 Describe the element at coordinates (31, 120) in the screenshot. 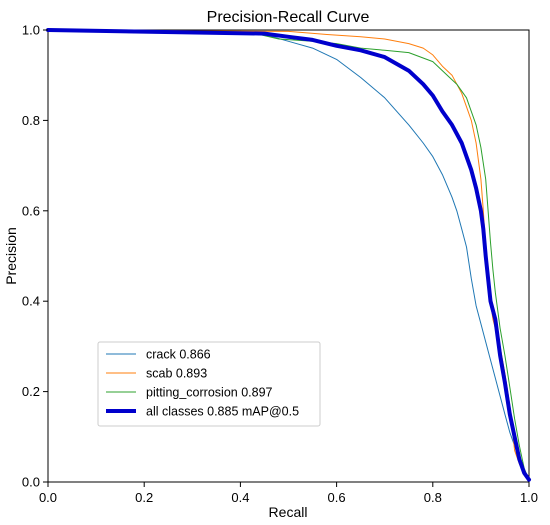

I see `y-tick-label: 0.8` at that location.